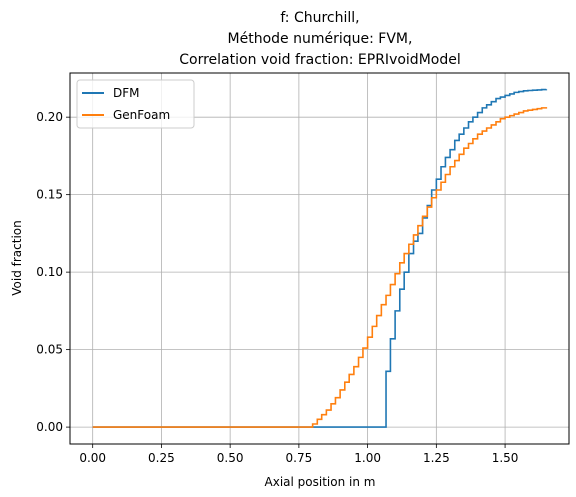  I want to click on x-tick-label: 0.75, so click(299, 458).